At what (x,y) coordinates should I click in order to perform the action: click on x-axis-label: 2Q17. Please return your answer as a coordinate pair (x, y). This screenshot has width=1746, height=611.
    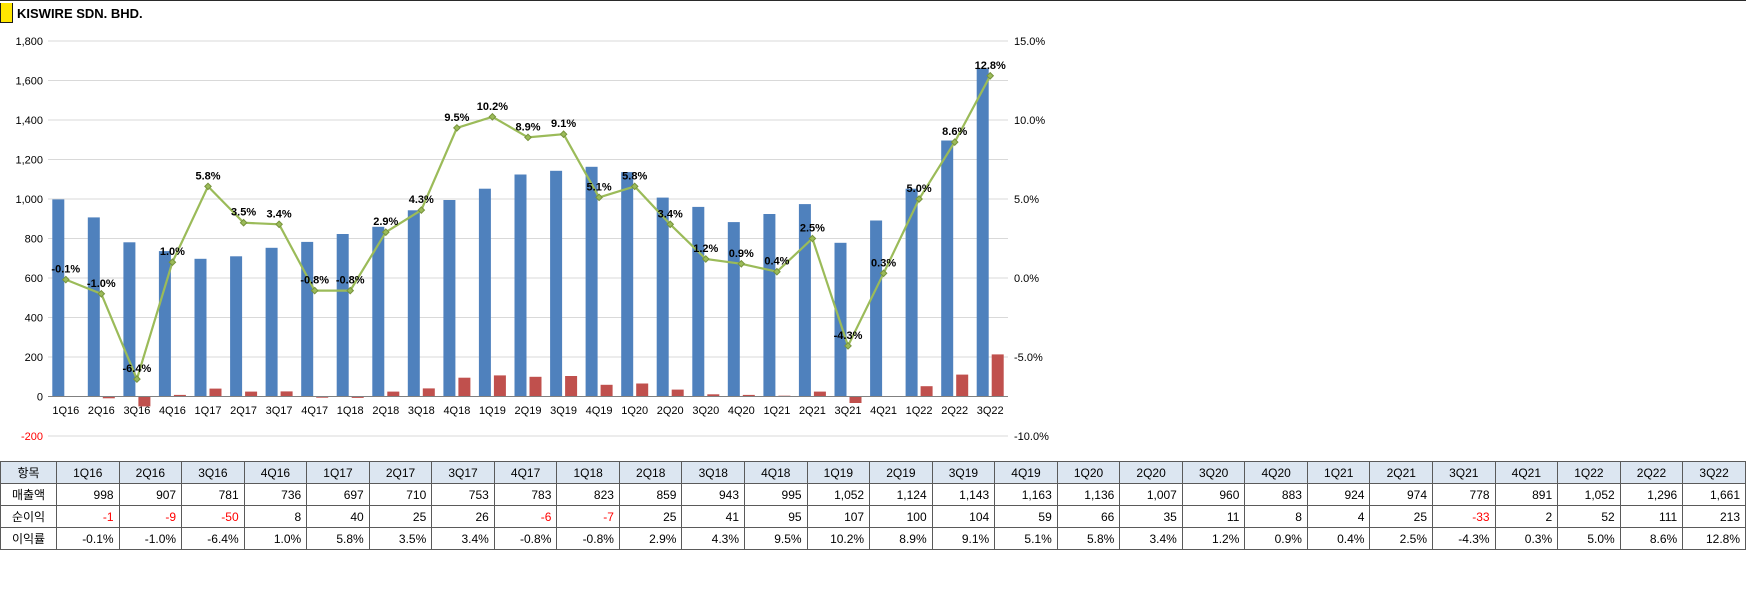
    Looking at the image, I should click on (243, 411).